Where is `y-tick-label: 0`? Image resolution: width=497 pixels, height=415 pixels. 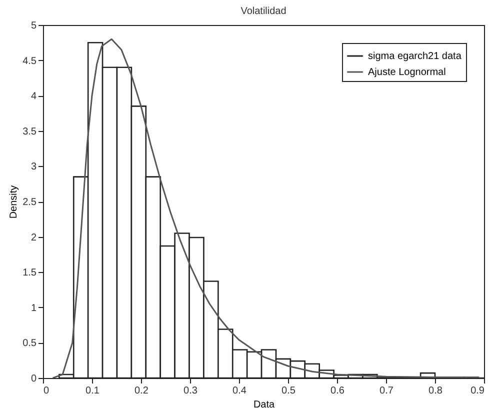 y-tick-label: 0 is located at coordinates (33, 379).